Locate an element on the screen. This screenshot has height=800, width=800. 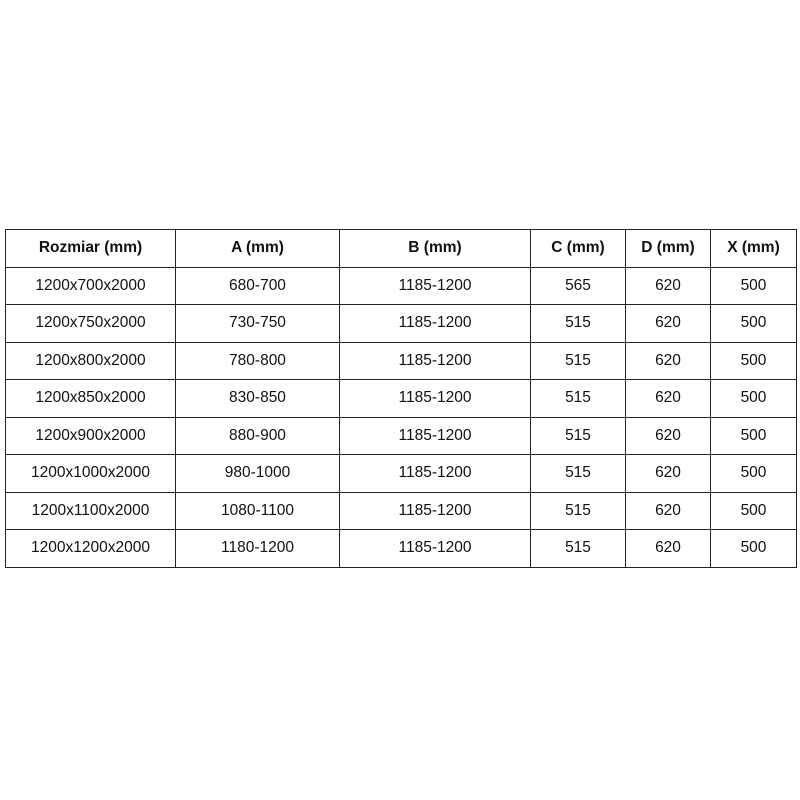
column-header: B (mm) is located at coordinates (435, 248).